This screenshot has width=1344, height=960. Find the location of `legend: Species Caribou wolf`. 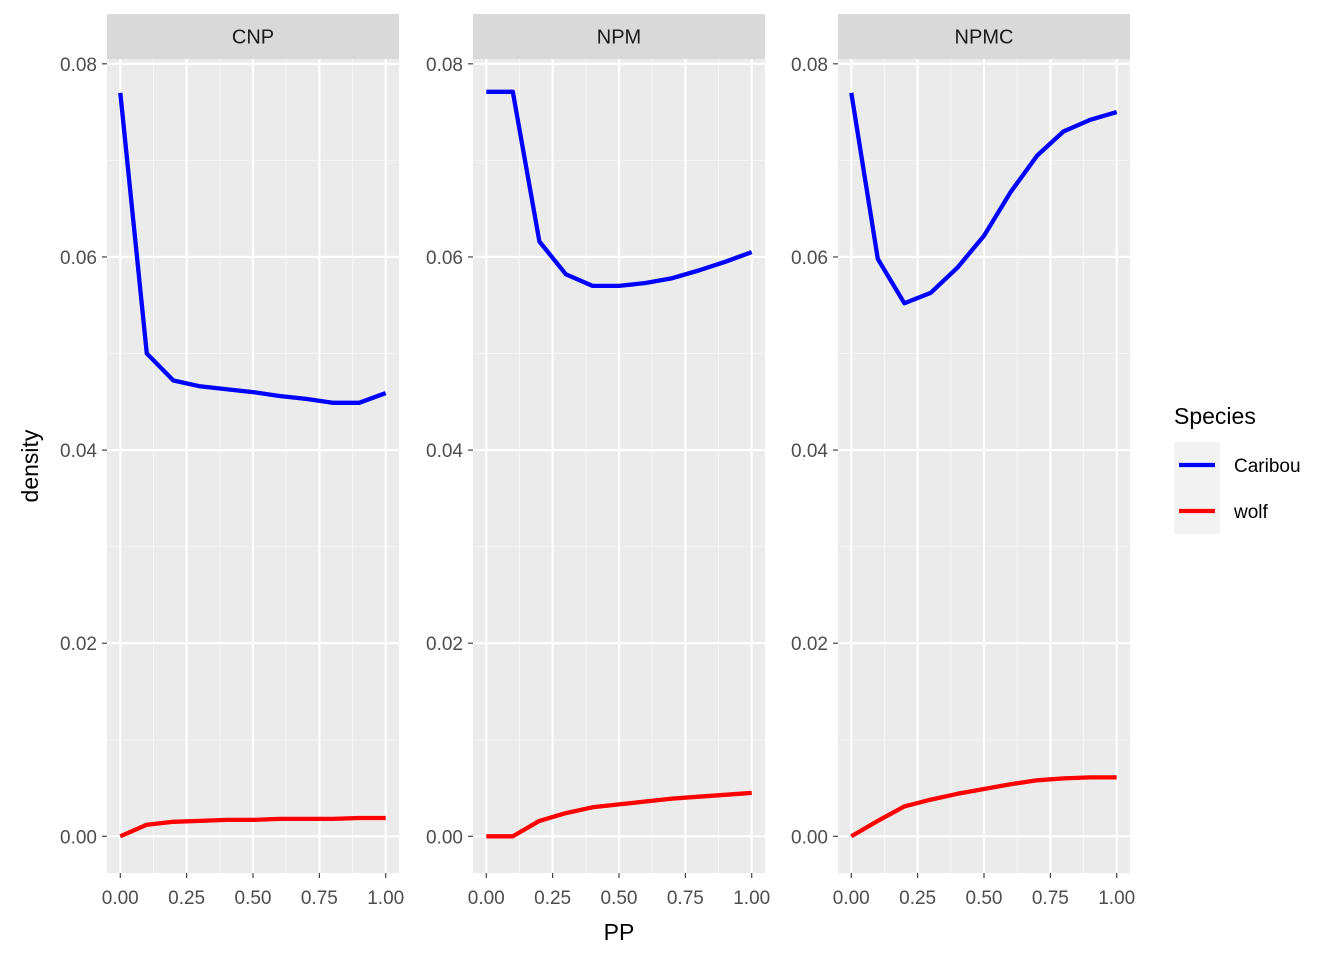

legend: Species Caribou wolf is located at coordinates (1237, 468).